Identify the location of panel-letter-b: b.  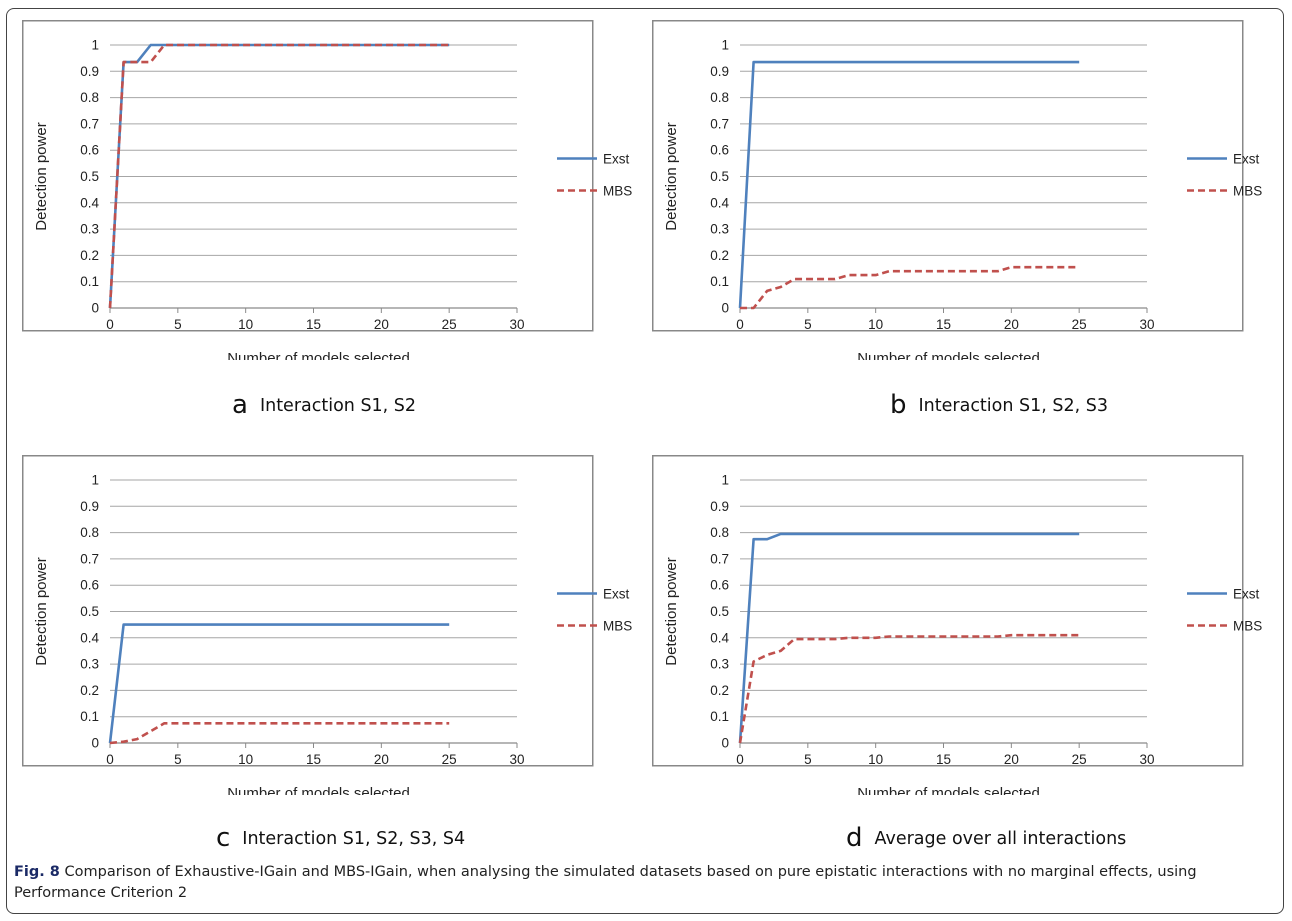
(898, 405).